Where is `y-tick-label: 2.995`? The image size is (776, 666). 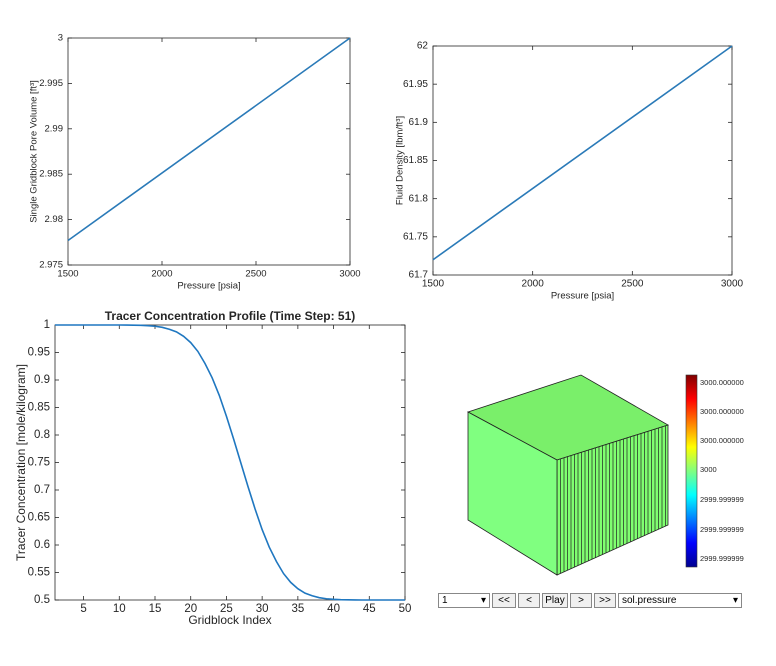 y-tick-label: 2.995 is located at coordinates (51, 83).